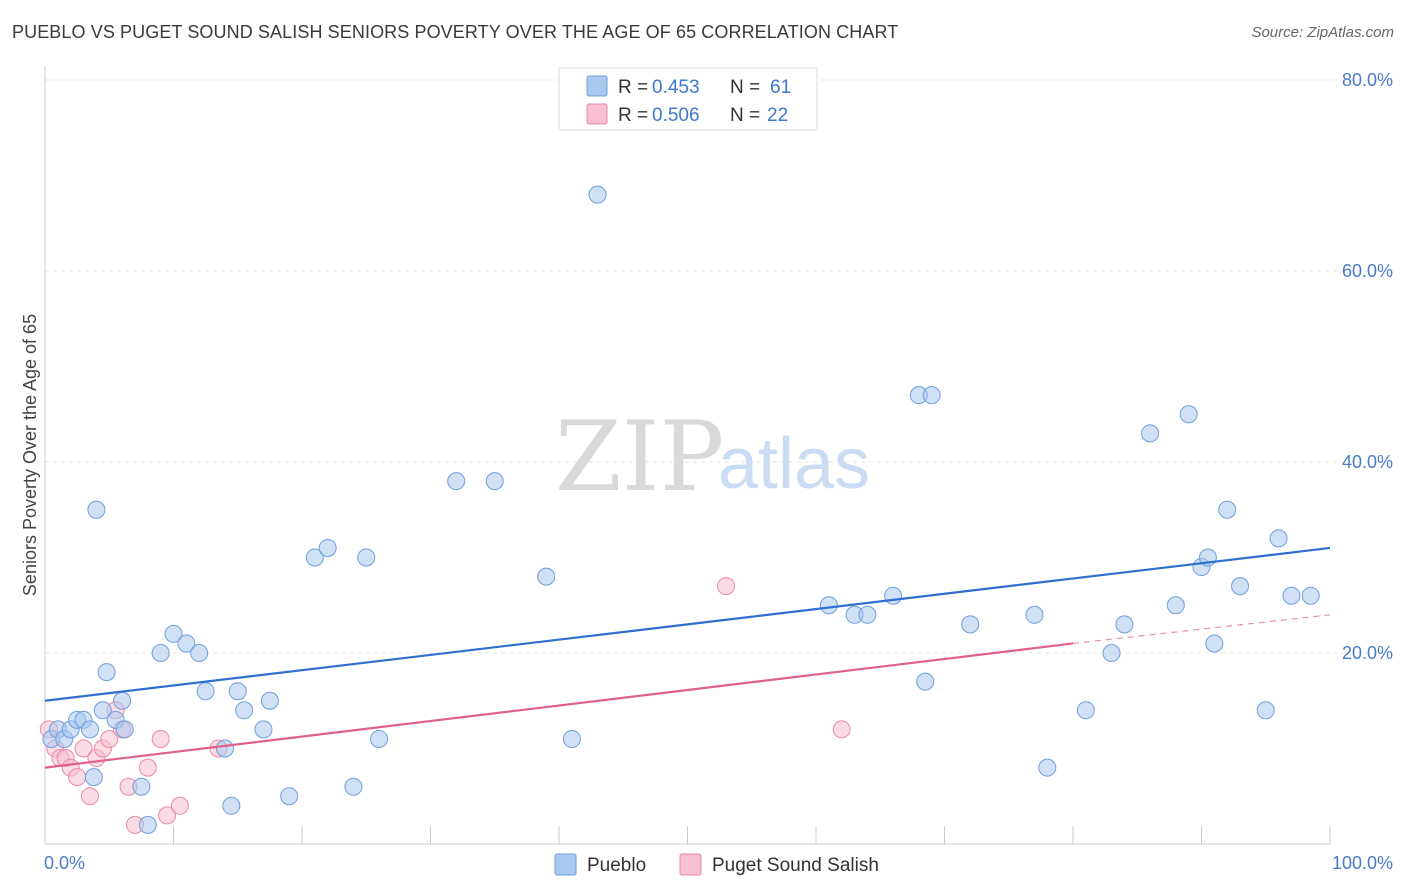  I want to click on legend-r-value-salish: 0.506, so click(676, 115).